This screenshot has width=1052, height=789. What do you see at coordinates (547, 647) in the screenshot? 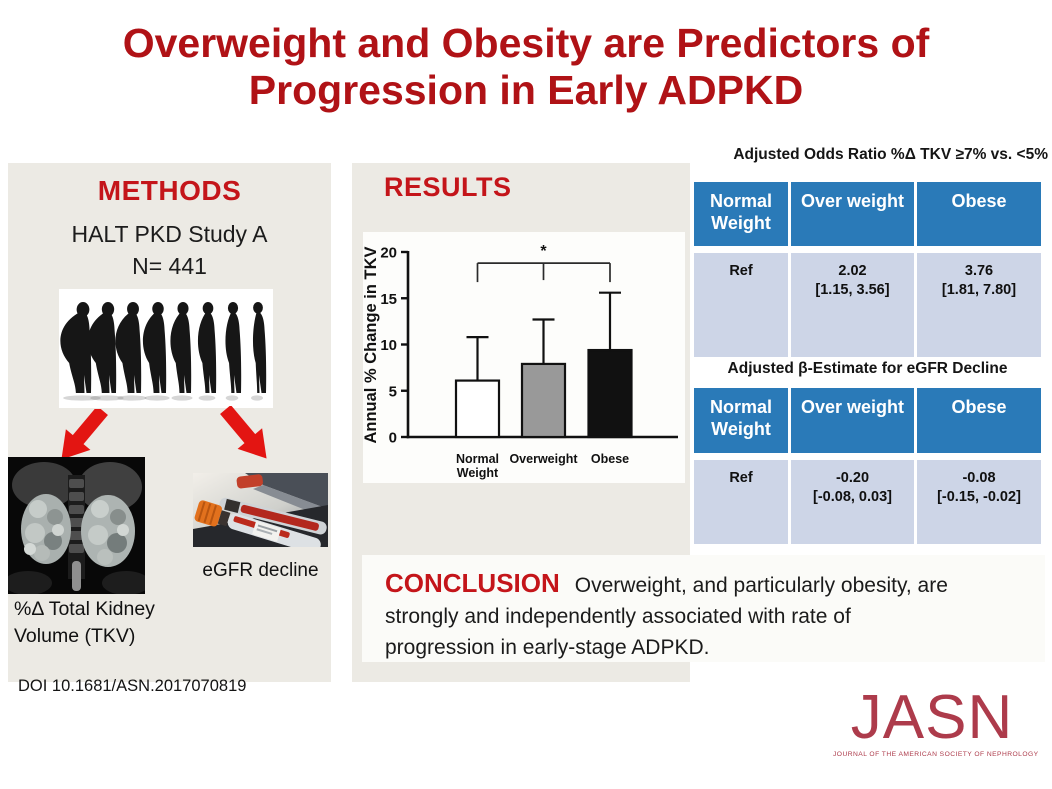
I see `conclusion-text-3: progression in early-stage ADPKD.` at bounding box center [547, 647].